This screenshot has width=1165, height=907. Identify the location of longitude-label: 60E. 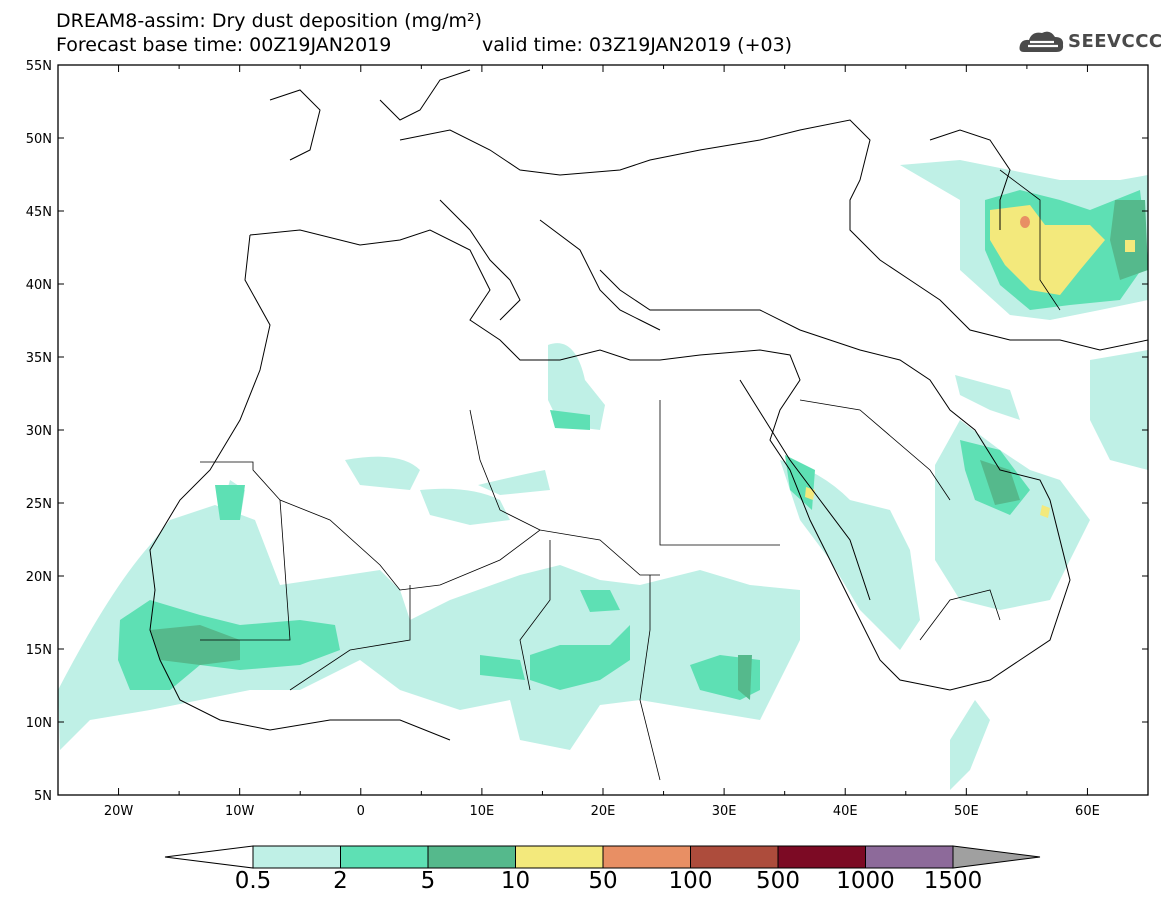
(1087, 811).